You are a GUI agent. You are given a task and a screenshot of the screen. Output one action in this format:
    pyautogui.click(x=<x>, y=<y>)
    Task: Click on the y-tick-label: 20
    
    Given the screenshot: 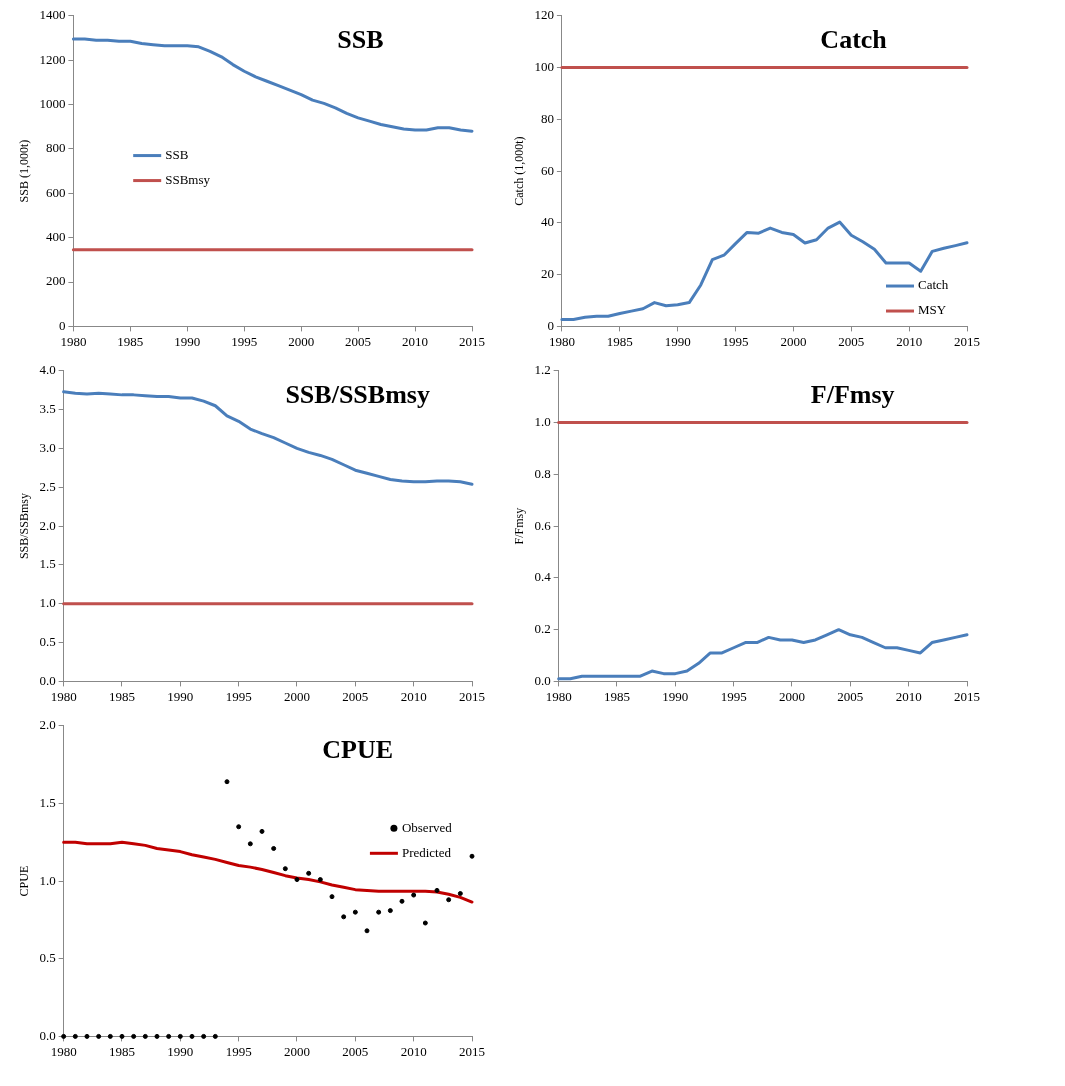 What is the action you would take?
    pyautogui.click(x=547, y=274)
    